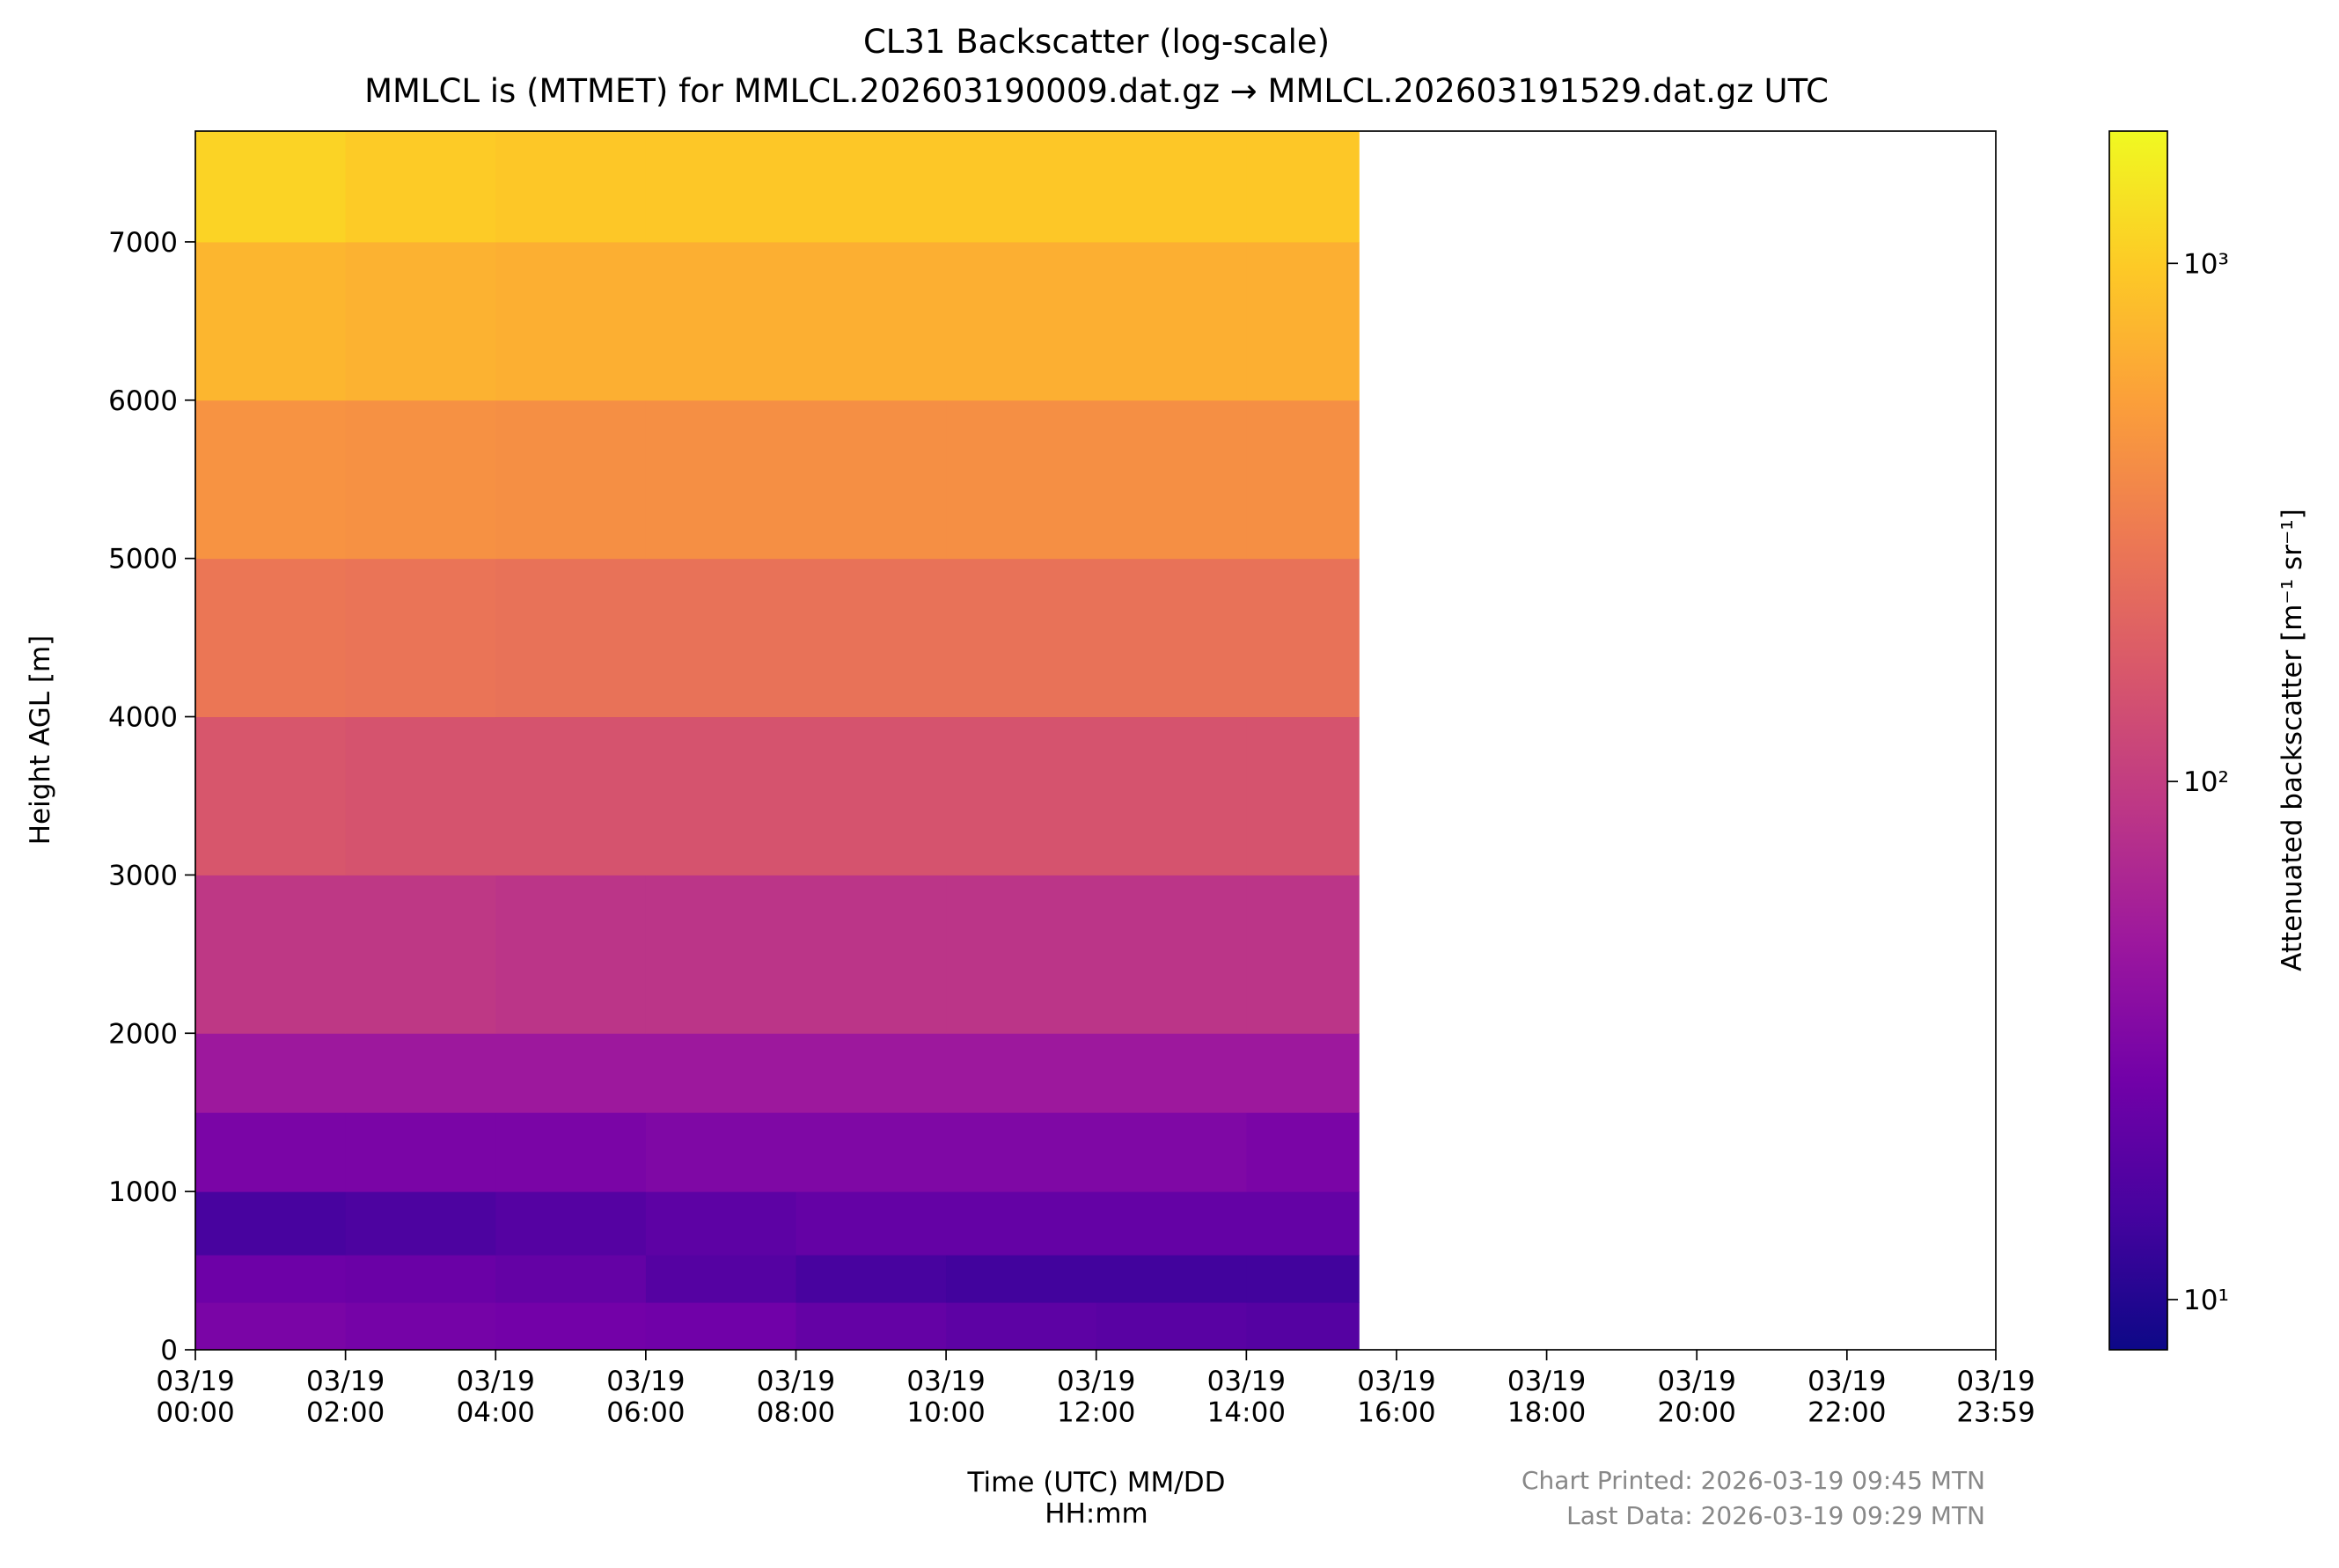 Image resolution: width=2339 pixels, height=1568 pixels. I want to click on colorbar-label: Attenuated backscatter [m⁻¹ sr⁻¹], so click(2292, 740).